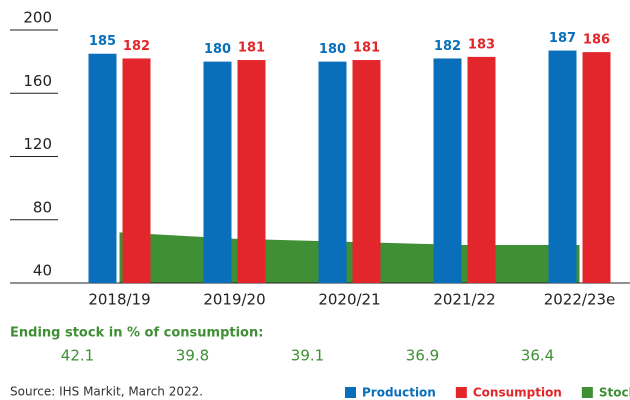 The width and height of the screenshot is (630, 400). I want to click on x-tick-label: 2020/21, so click(349, 300).